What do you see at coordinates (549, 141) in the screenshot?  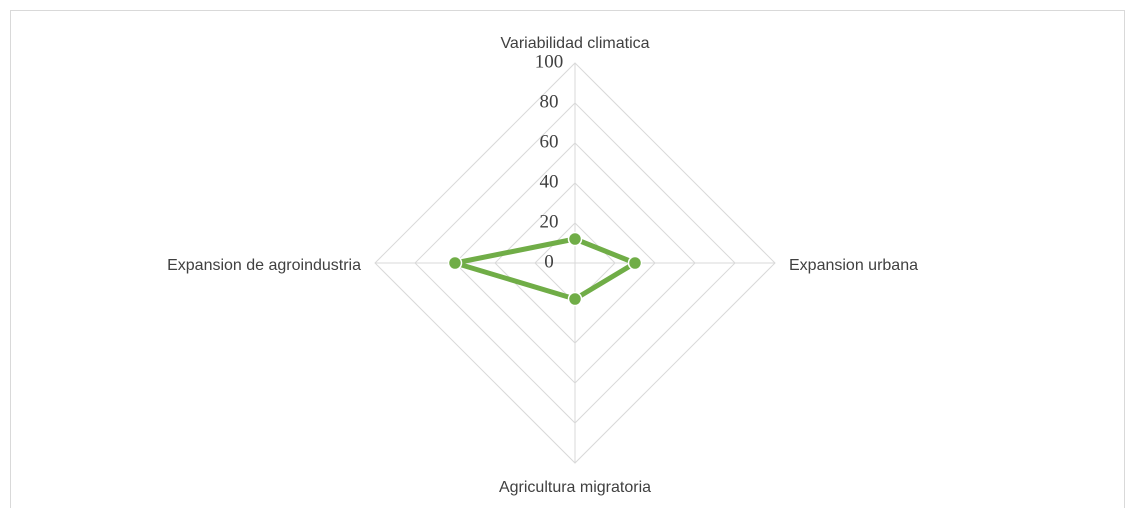 I see `r-tick-label: 60` at bounding box center [549, 141].